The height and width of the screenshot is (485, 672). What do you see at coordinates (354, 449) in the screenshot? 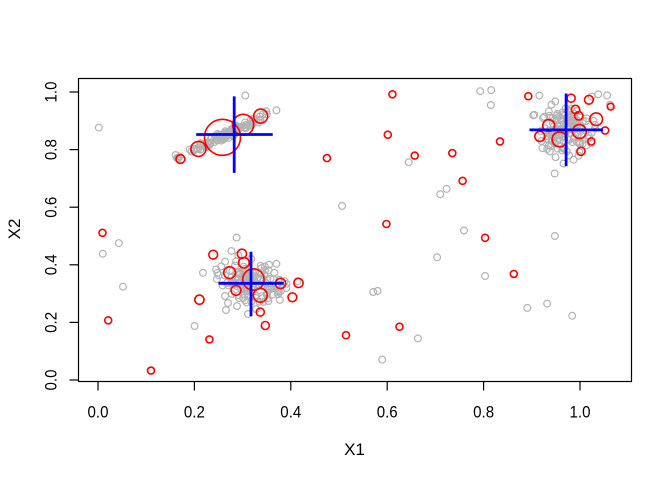
I see `svg-text: X1` at bounding box center [354, 449].